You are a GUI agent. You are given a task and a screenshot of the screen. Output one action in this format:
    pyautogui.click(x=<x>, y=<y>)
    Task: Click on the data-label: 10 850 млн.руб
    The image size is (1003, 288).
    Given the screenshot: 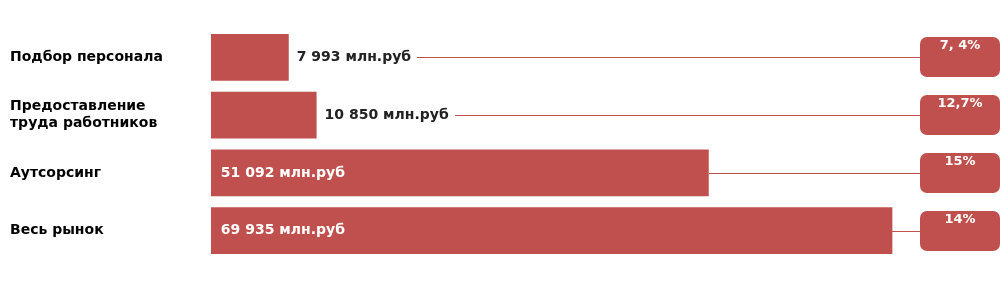 What is the action you would take?
    pyautogui.click(x=386, y=113)
    